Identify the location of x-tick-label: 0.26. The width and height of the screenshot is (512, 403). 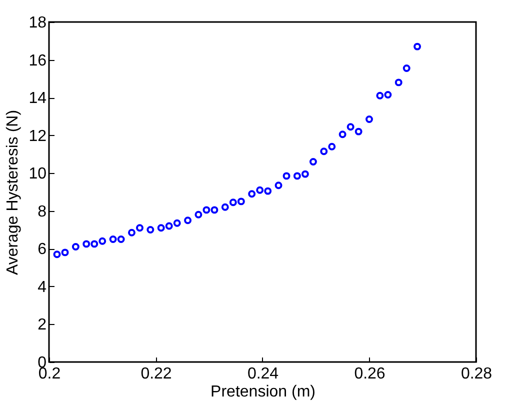
(370, 374).